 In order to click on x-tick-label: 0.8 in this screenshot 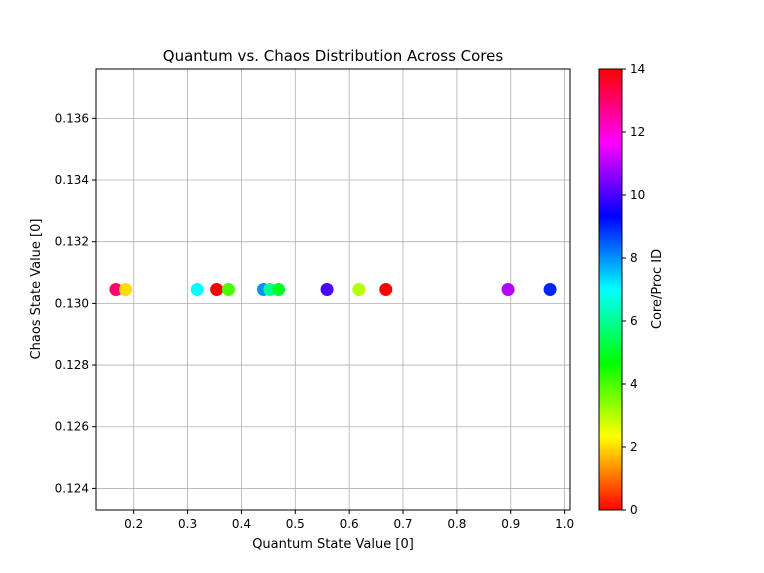, I will do `click(456, 524)`.